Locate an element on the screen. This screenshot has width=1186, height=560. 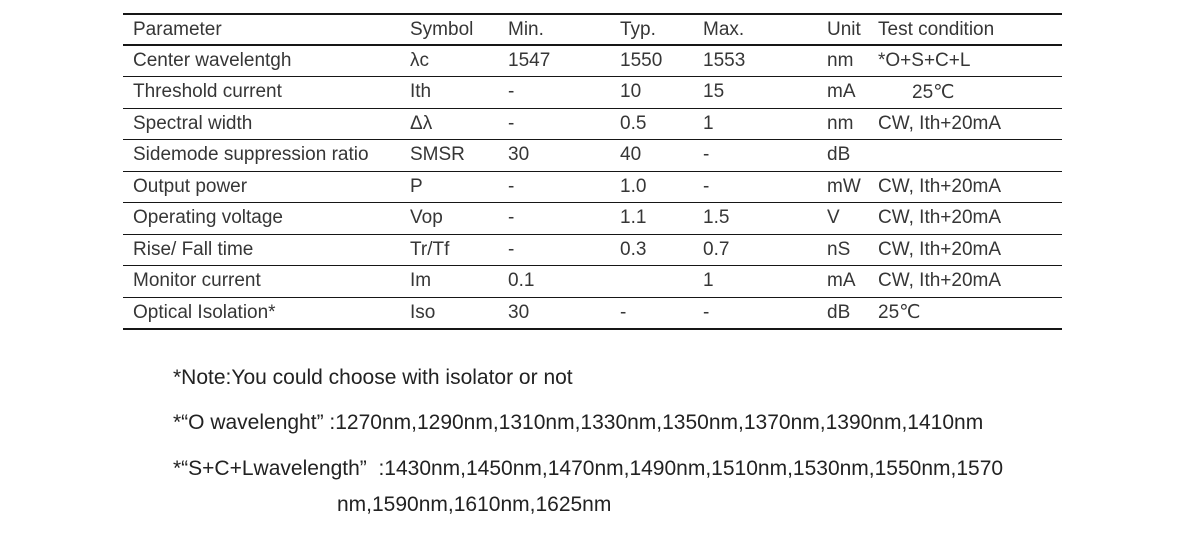
cell-condition is located at coordinates (970, 156).